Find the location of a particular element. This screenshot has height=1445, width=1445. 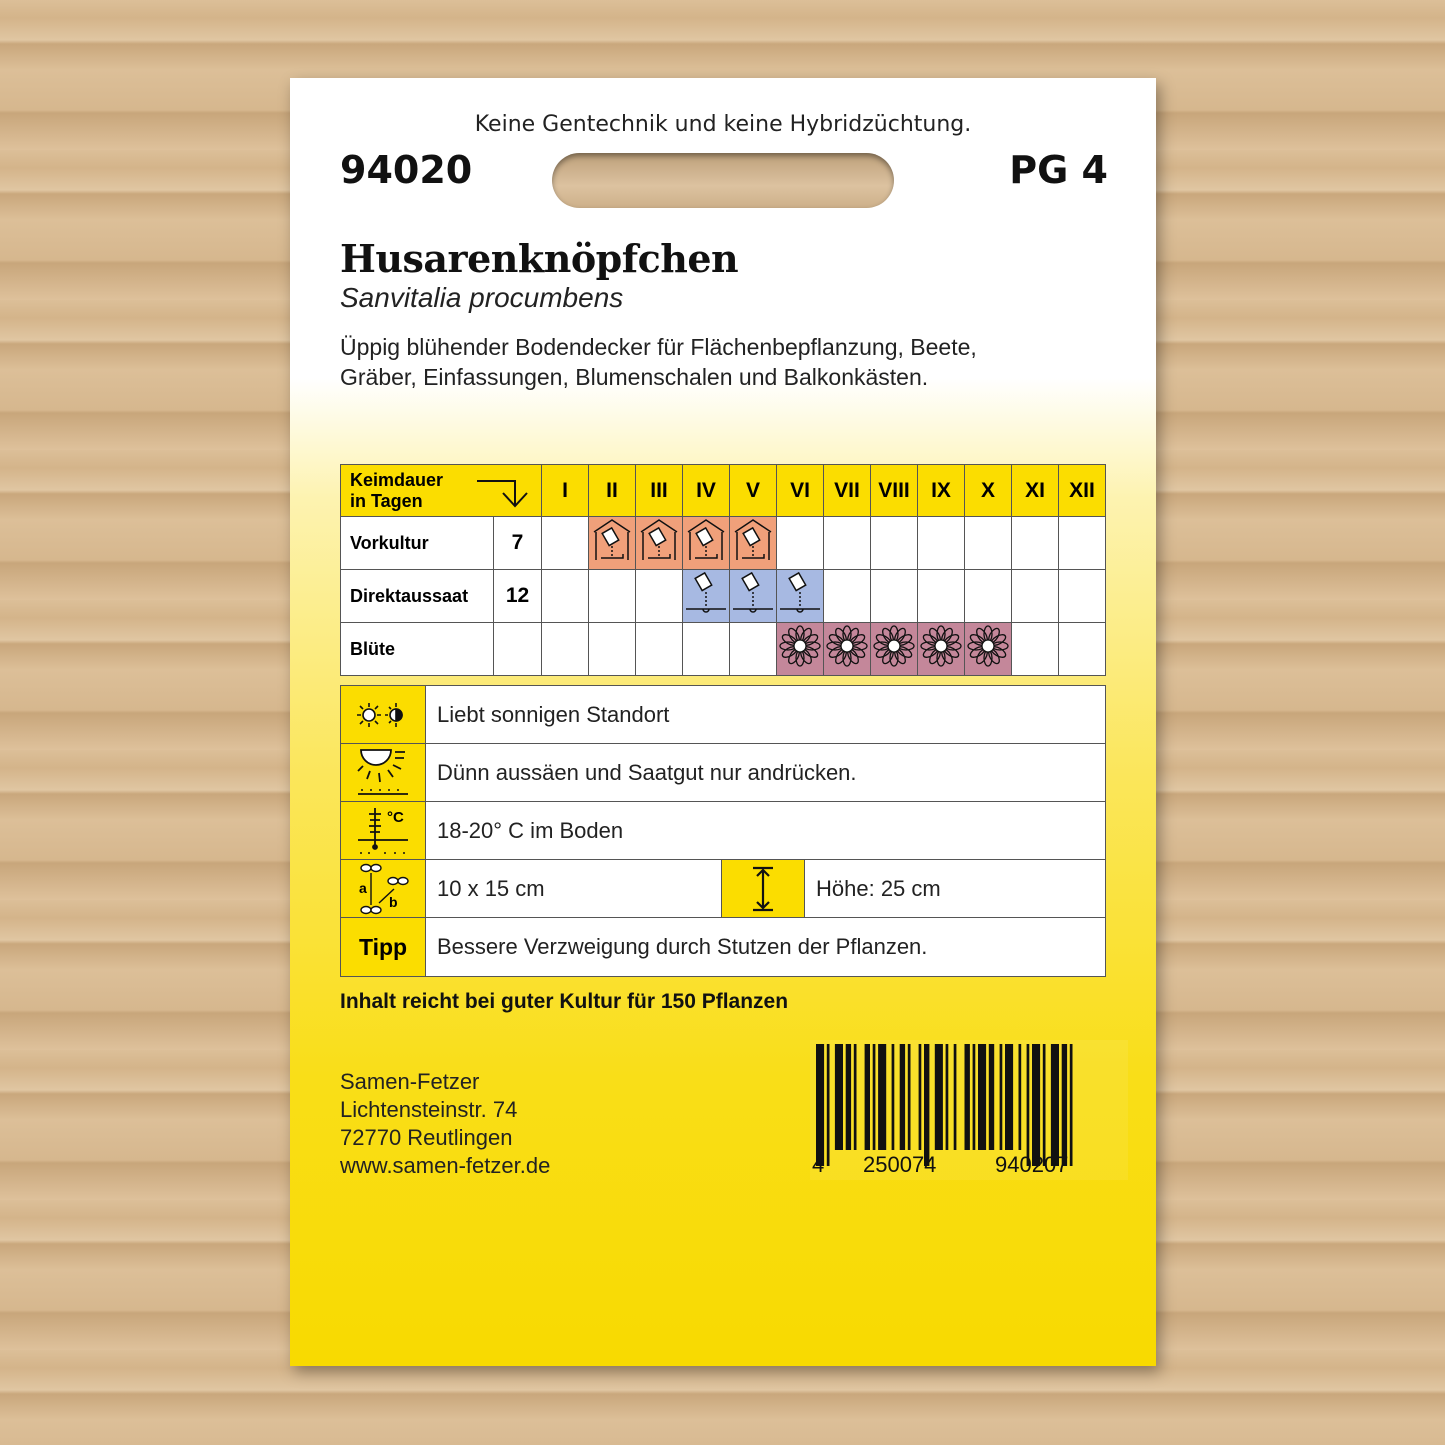

header-label: Keimdauer is located at coordinates (397, 479).